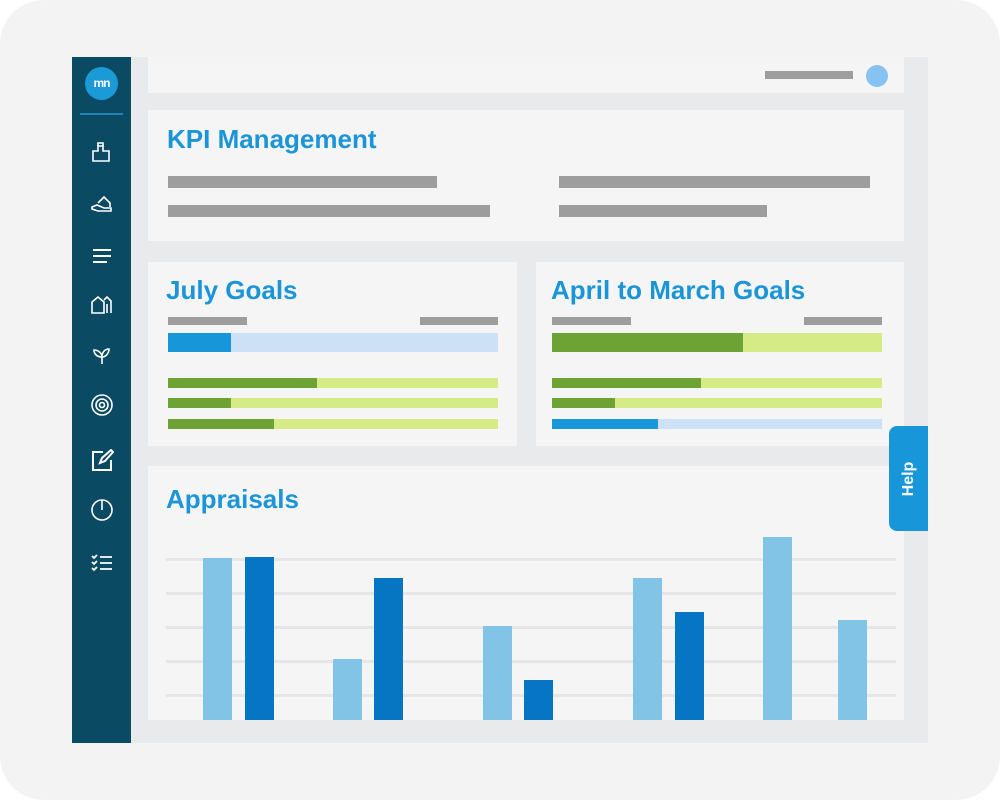 The height and width of the screenshot is (800, 1000). What do you see at coordinates (102, 562) in the screenshot?
I see `checklist-icon` at bounding box center [102, 562].